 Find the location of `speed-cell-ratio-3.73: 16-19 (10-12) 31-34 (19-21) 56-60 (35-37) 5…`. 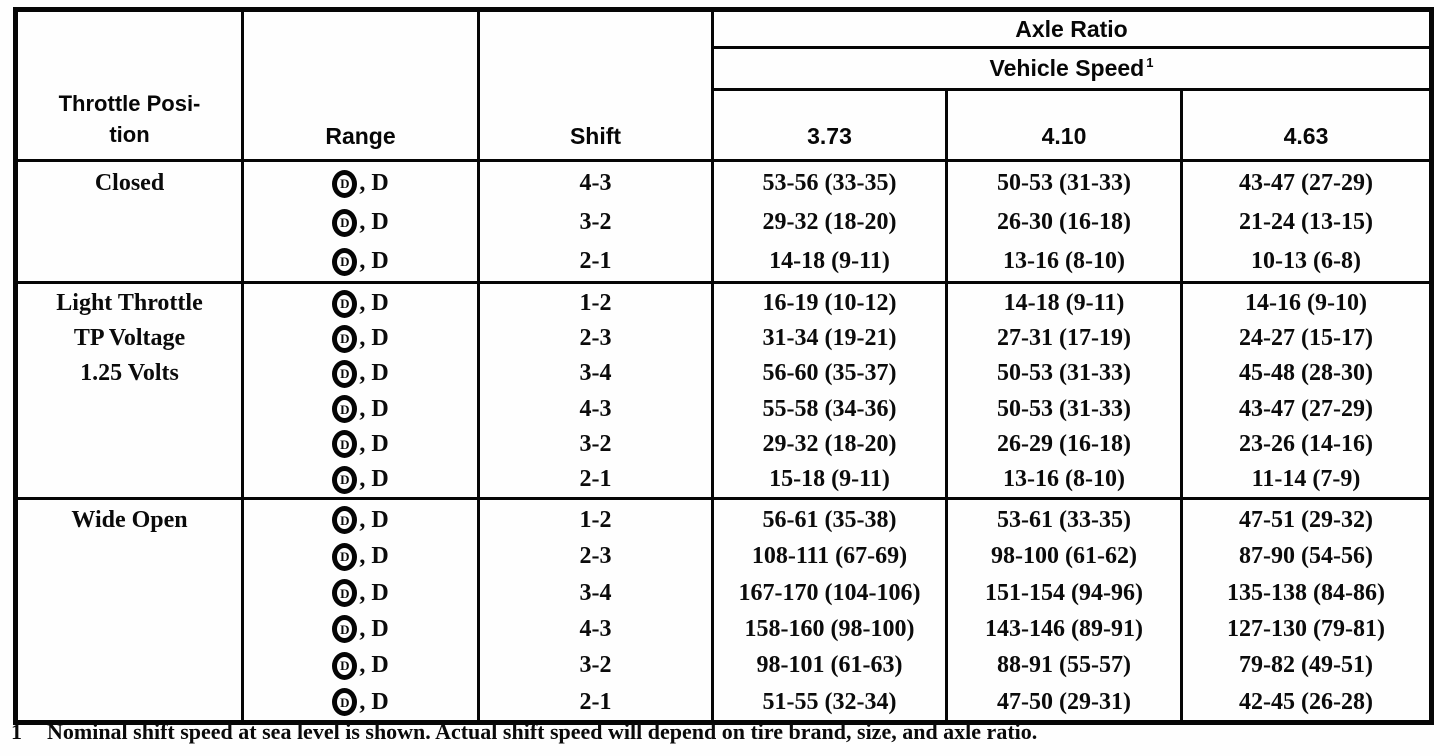

speed-cell-ratio-3.73: 16-19 (10-12) 31-34 (19-21) 56-60 (35-37) 5… is located at coordinates (829, 390).